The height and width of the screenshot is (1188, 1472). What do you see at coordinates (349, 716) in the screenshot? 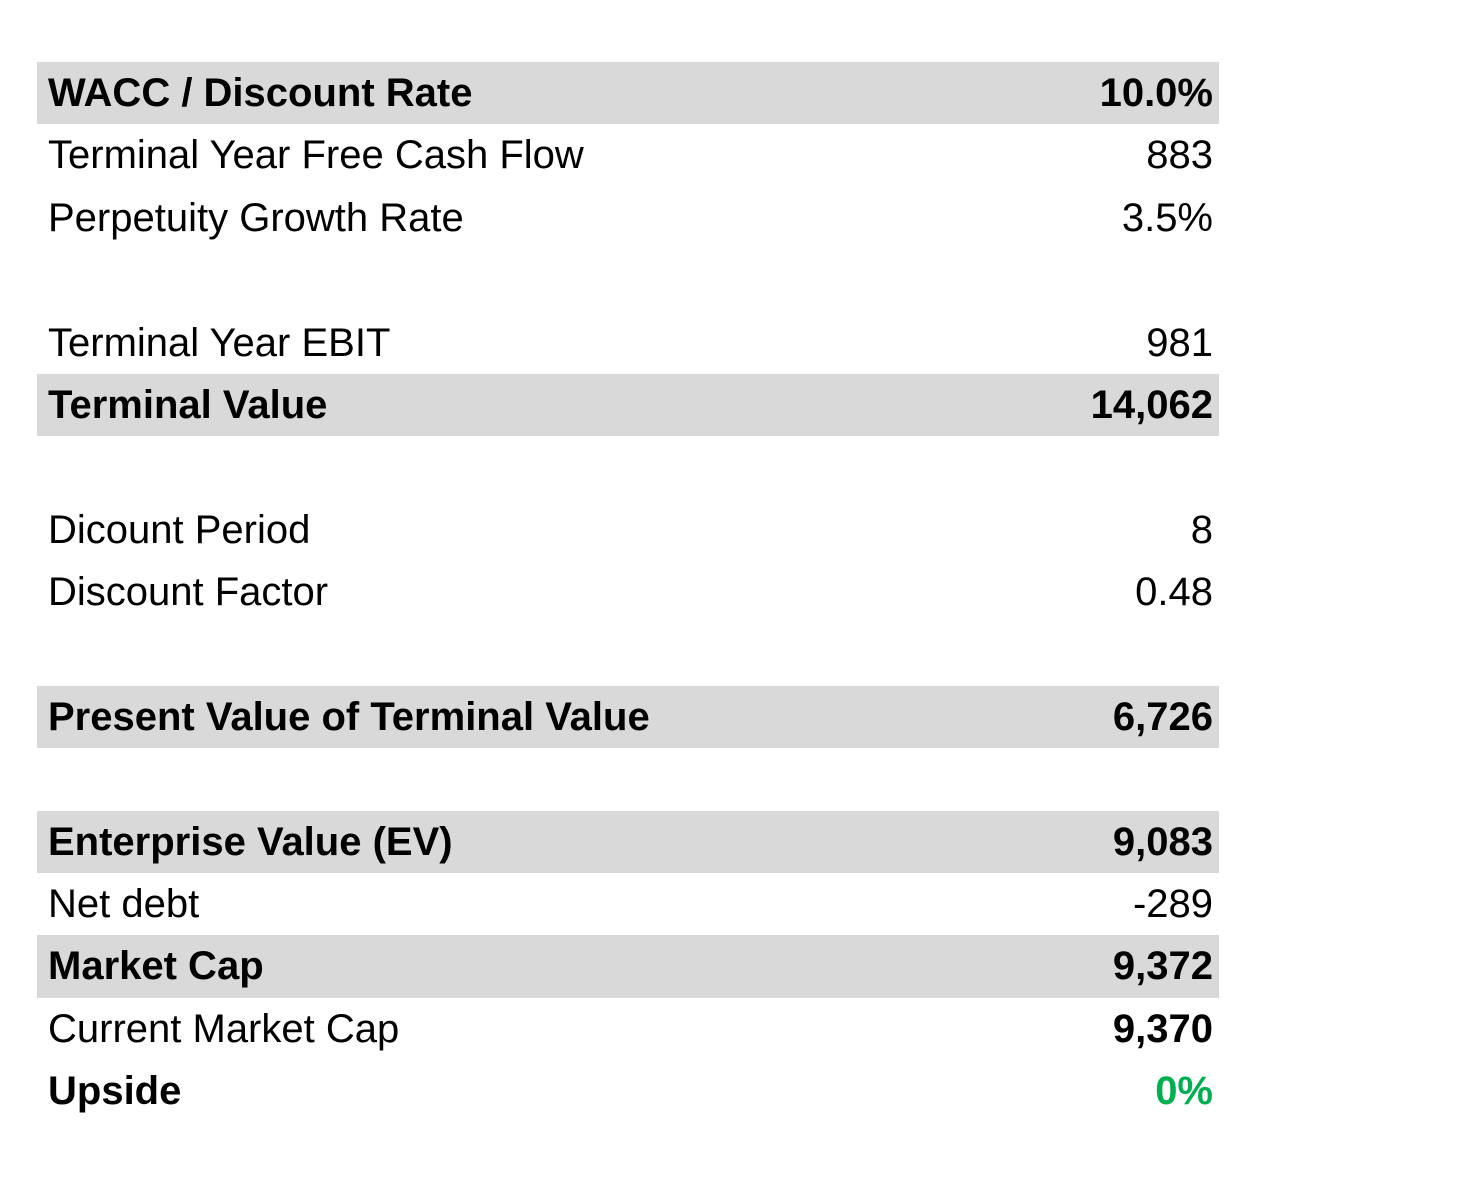
I see `pv-terminal-value-label: Present Value of Terminal Value` at bounding box center [349, 716].